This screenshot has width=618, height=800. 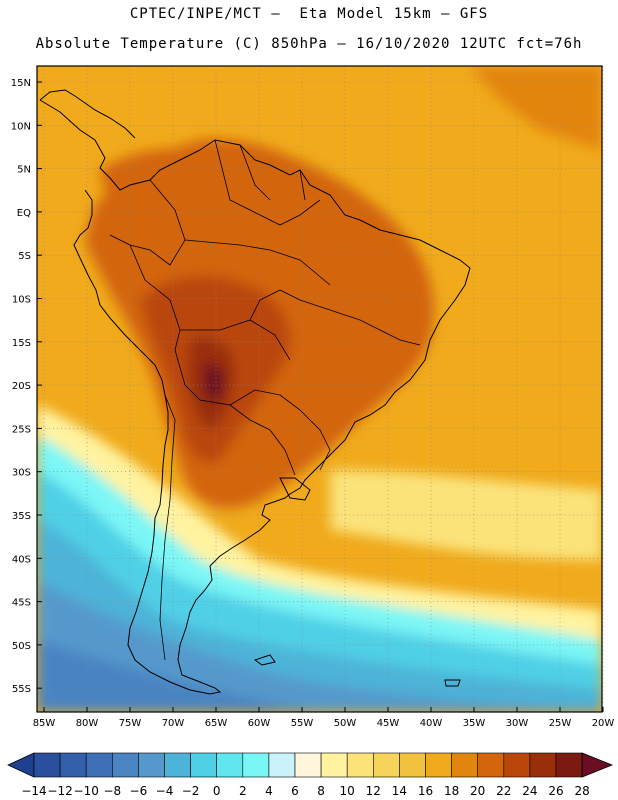 I want to click on colorbar-right-arrow, so click(x=597, y=765).